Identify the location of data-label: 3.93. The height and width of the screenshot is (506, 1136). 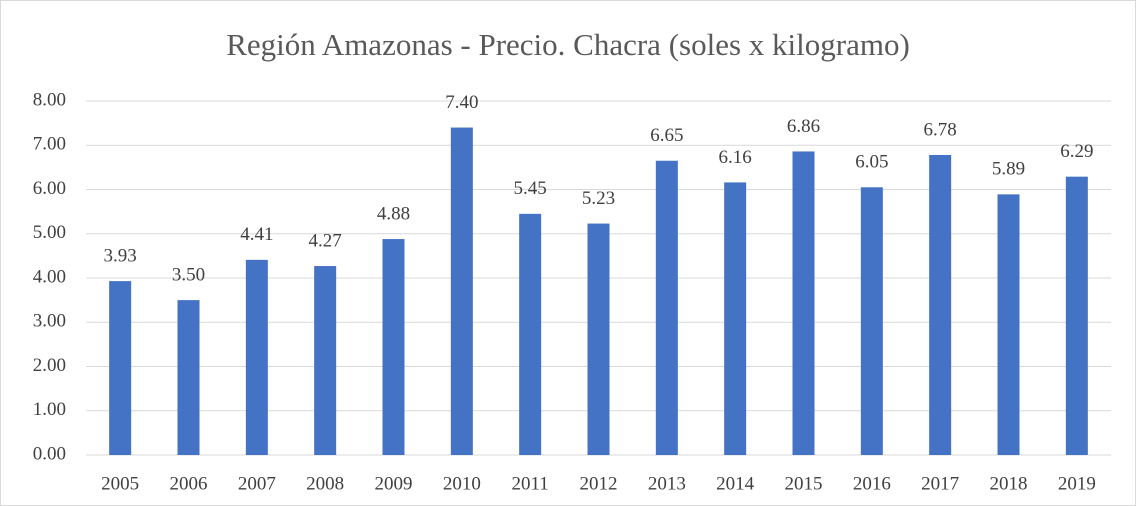
(120, 255).